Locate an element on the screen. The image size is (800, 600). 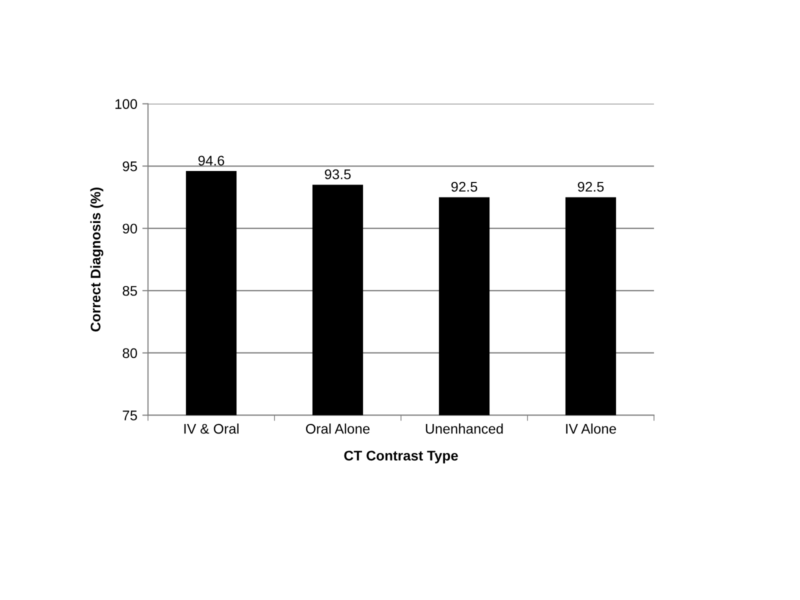
data-label: 94.6 is located at coordinates (211, 161).